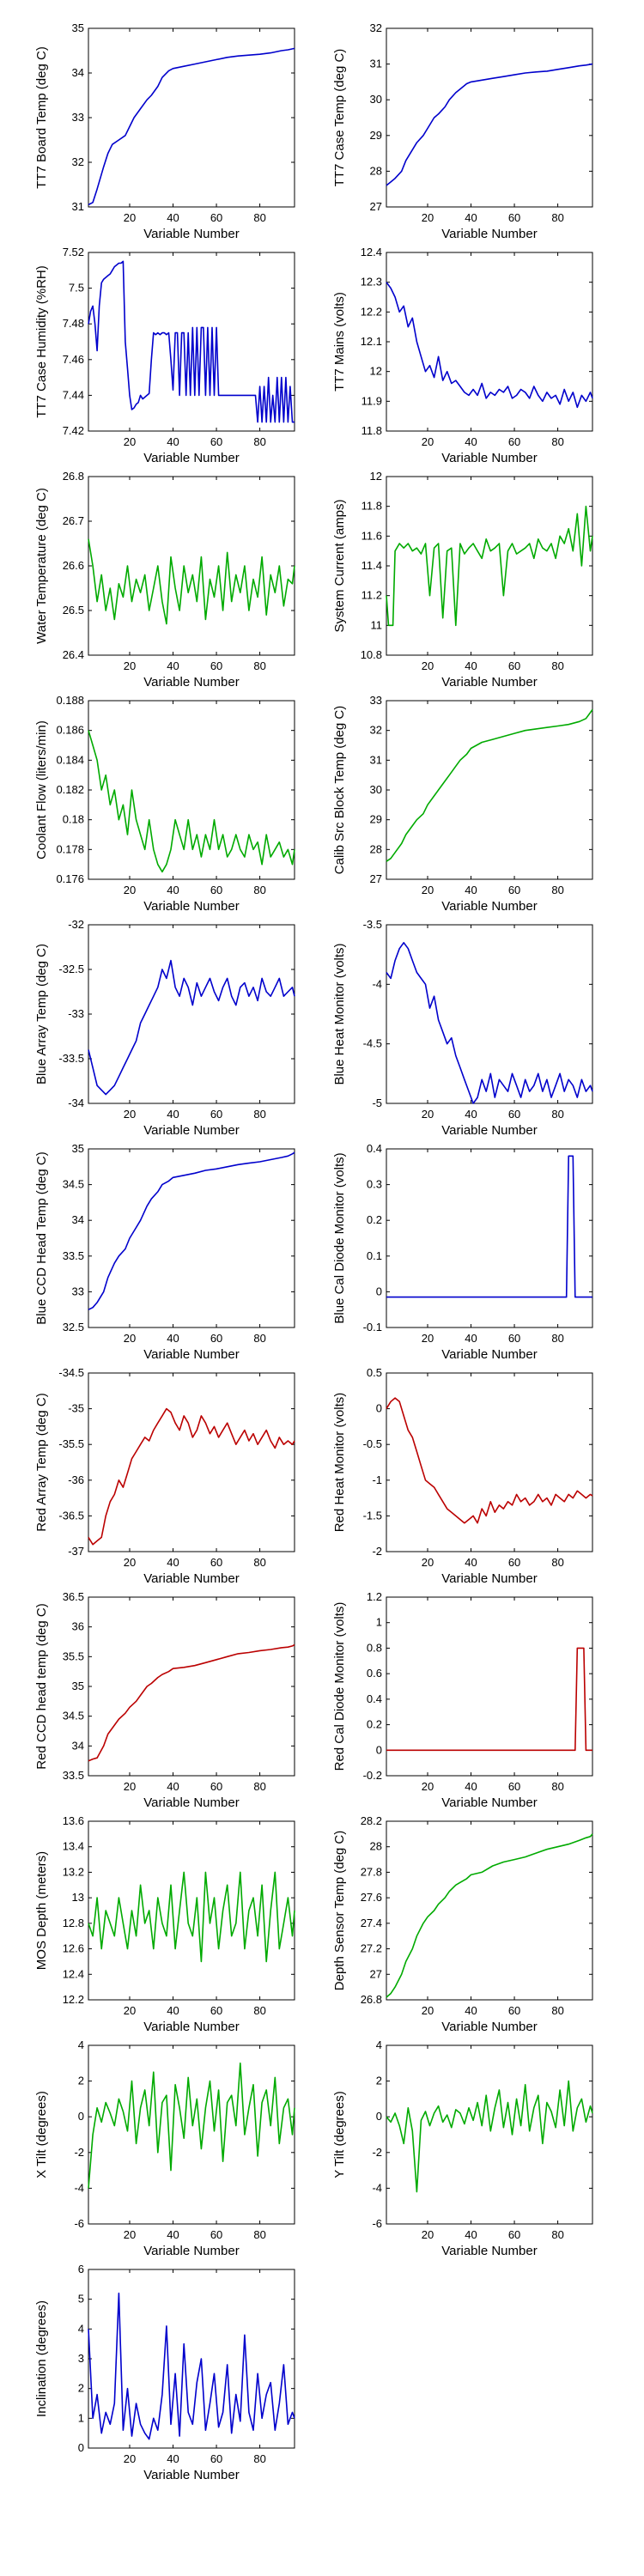  I want to click on y-tick-label: 29, so click(376, 135).